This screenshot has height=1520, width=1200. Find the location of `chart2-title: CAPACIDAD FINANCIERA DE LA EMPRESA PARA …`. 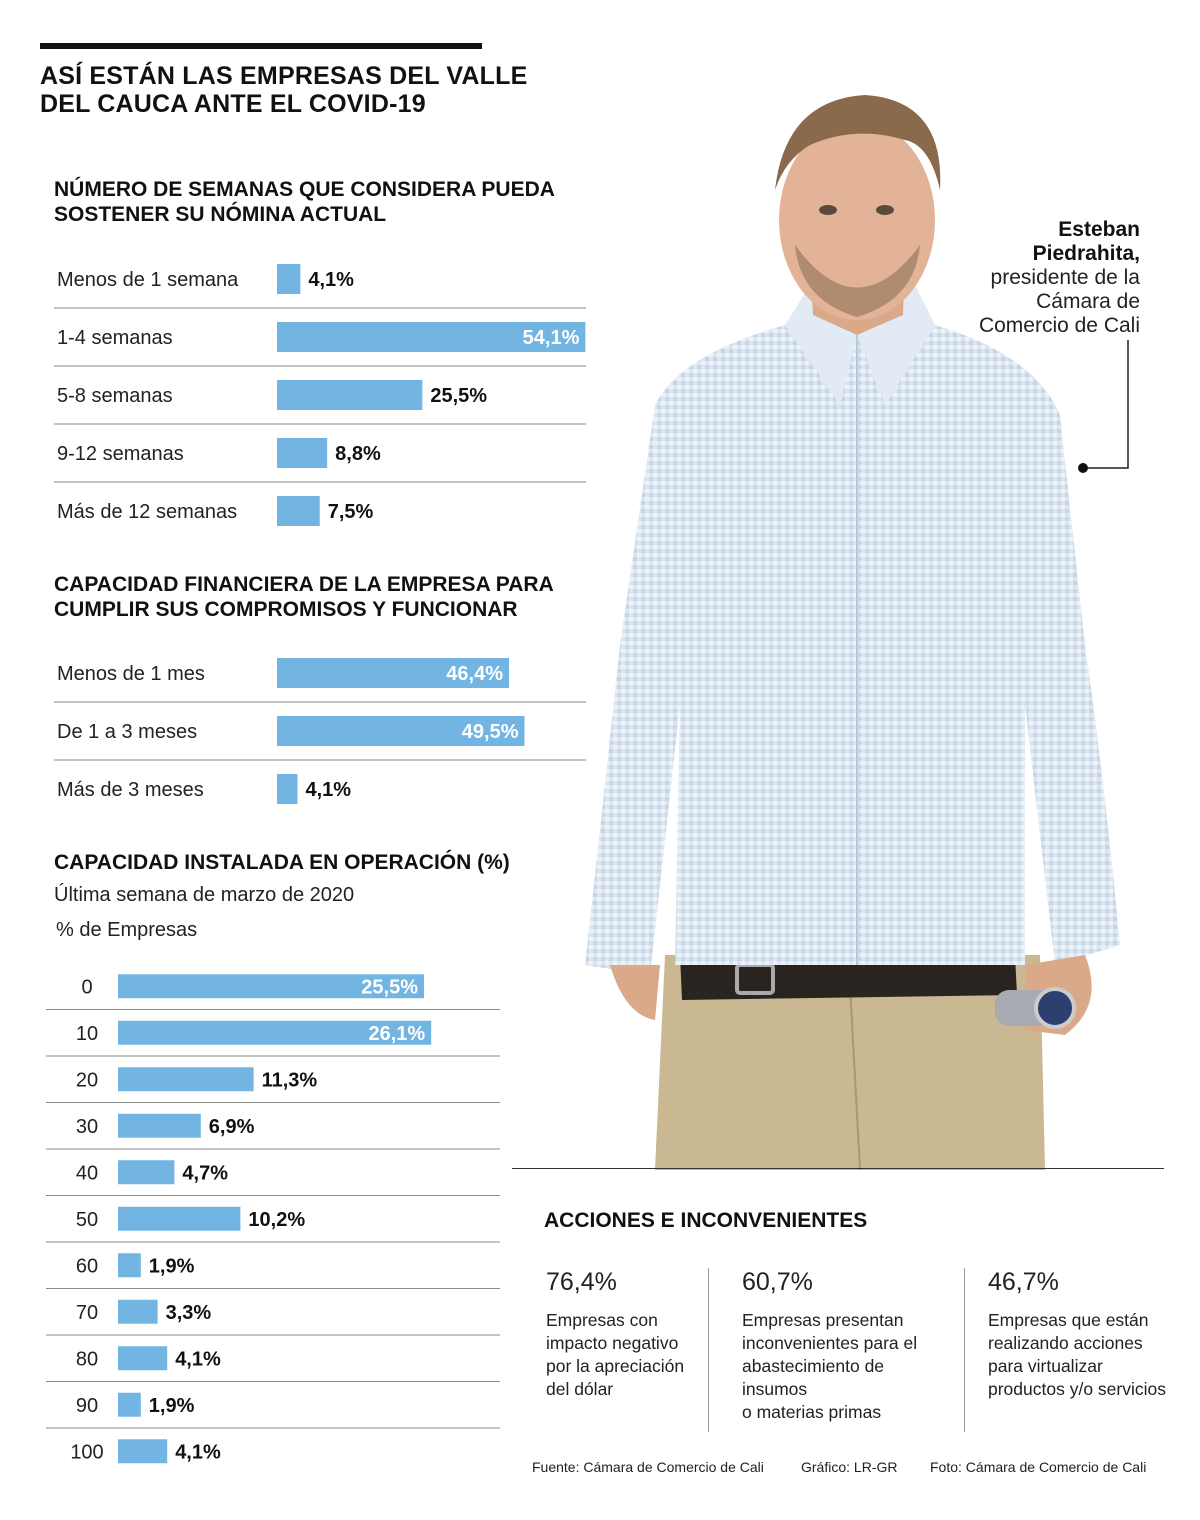

chart2-title: CAPACIDAD FINANCIERA DE LA EMPRESA PARA … is located at coordinates (303, 597).